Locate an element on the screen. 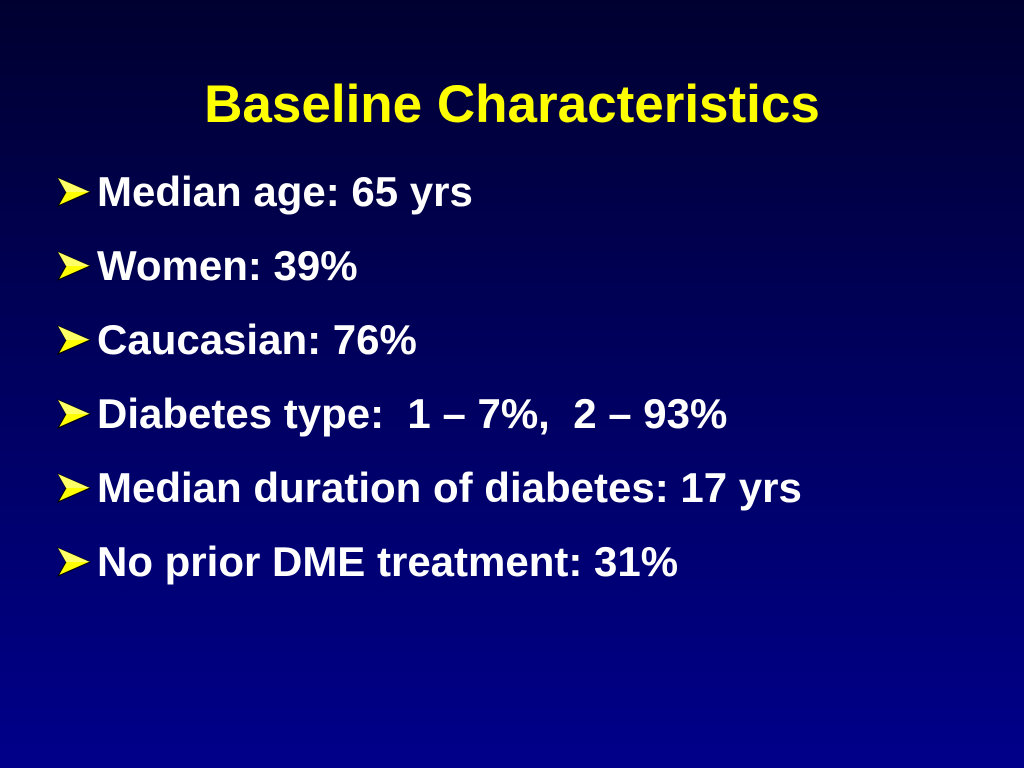  bullet-item: Median age: 65 yrs is located at coordinates (429, 201).